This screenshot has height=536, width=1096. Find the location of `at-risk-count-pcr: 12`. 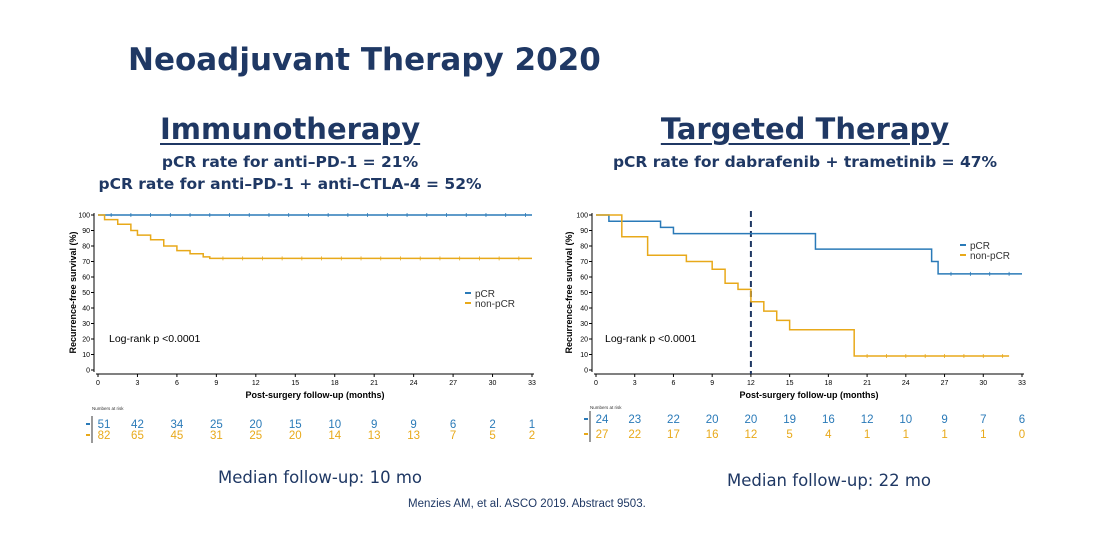

at-risk-count-pcr: 12 is located at coordinates (867, 420).